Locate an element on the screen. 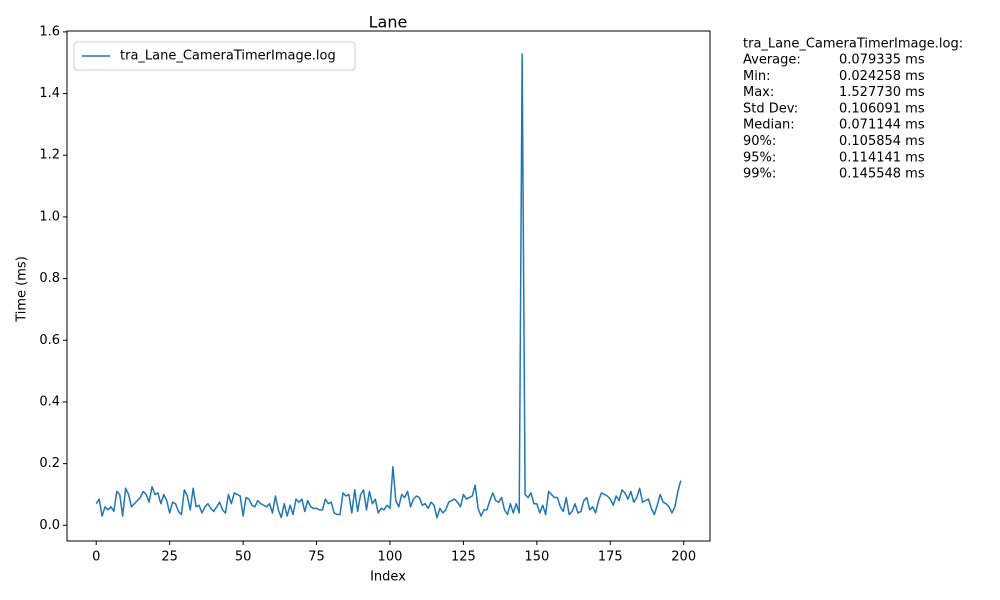  stats-label: Max: is located at coordinates (758, 92).